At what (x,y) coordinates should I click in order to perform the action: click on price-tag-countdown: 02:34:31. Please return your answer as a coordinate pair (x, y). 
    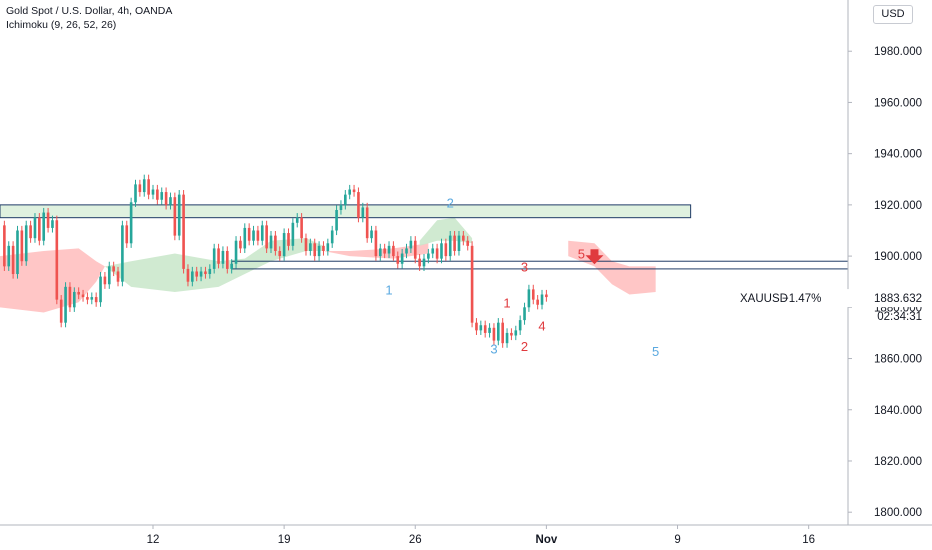
    Looking at the image, I should click on (899, 317).